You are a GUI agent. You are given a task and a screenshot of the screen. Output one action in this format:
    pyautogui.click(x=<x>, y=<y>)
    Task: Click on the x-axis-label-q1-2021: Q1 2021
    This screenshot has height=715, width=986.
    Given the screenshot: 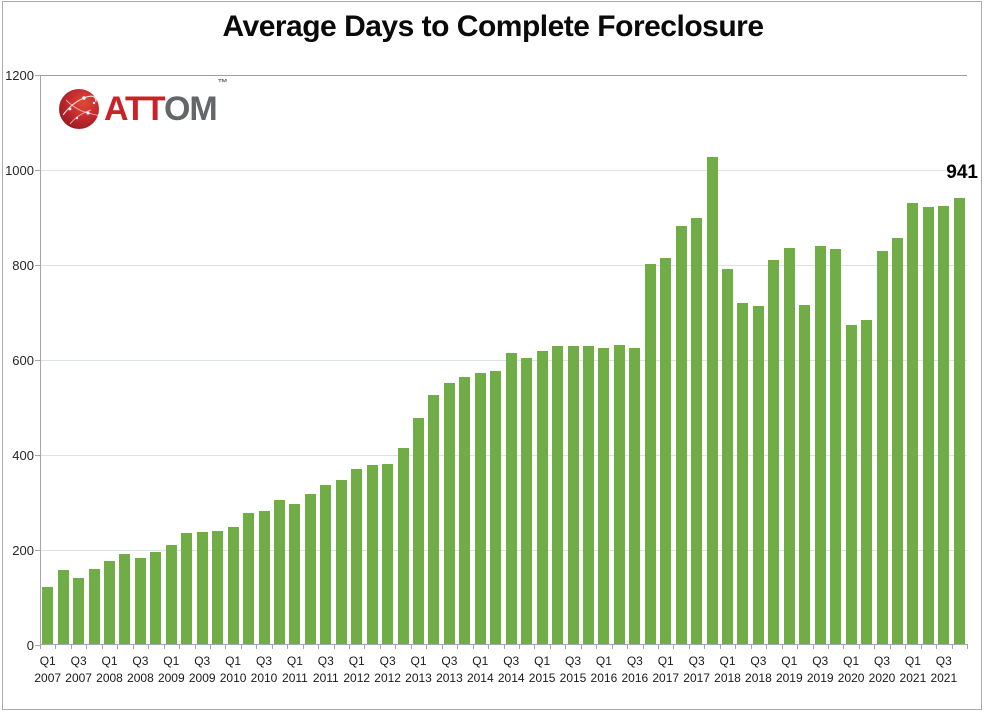 What is the action you would take?
    pyautogui.click(x=913, y=669)
    